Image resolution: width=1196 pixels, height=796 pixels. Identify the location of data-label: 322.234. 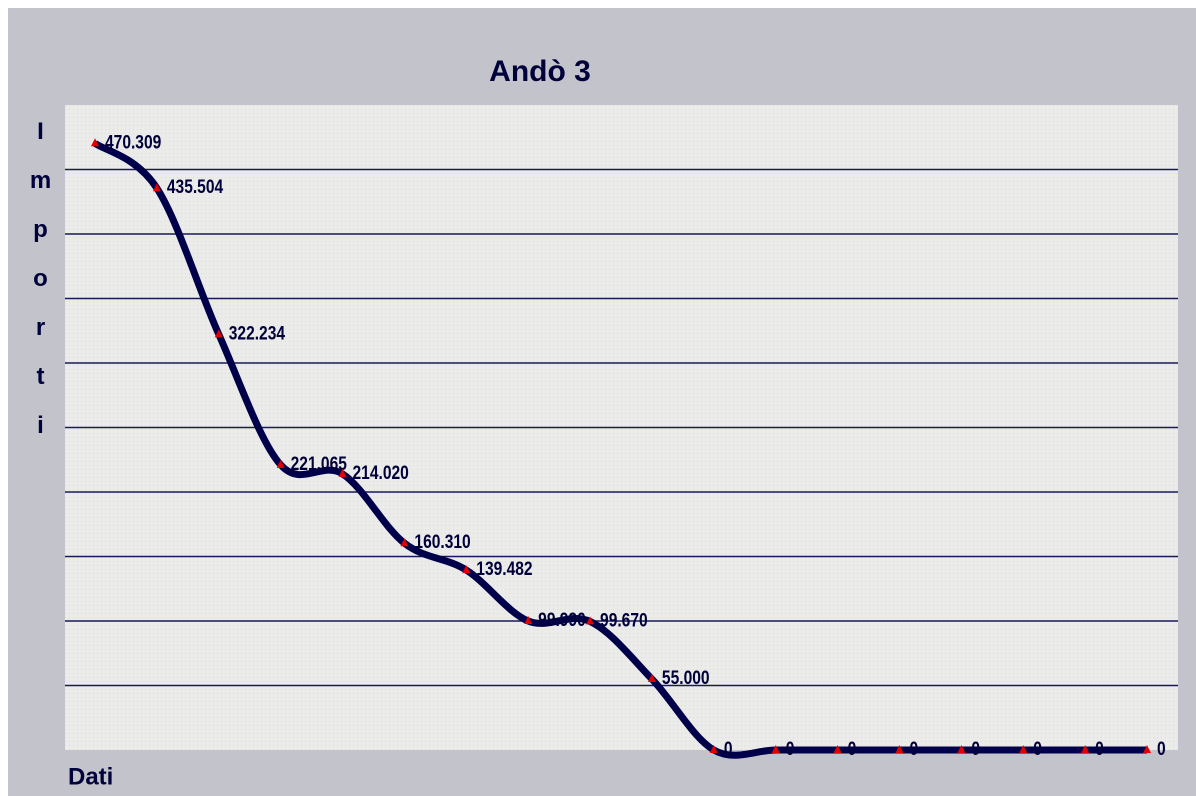
(257, 333).